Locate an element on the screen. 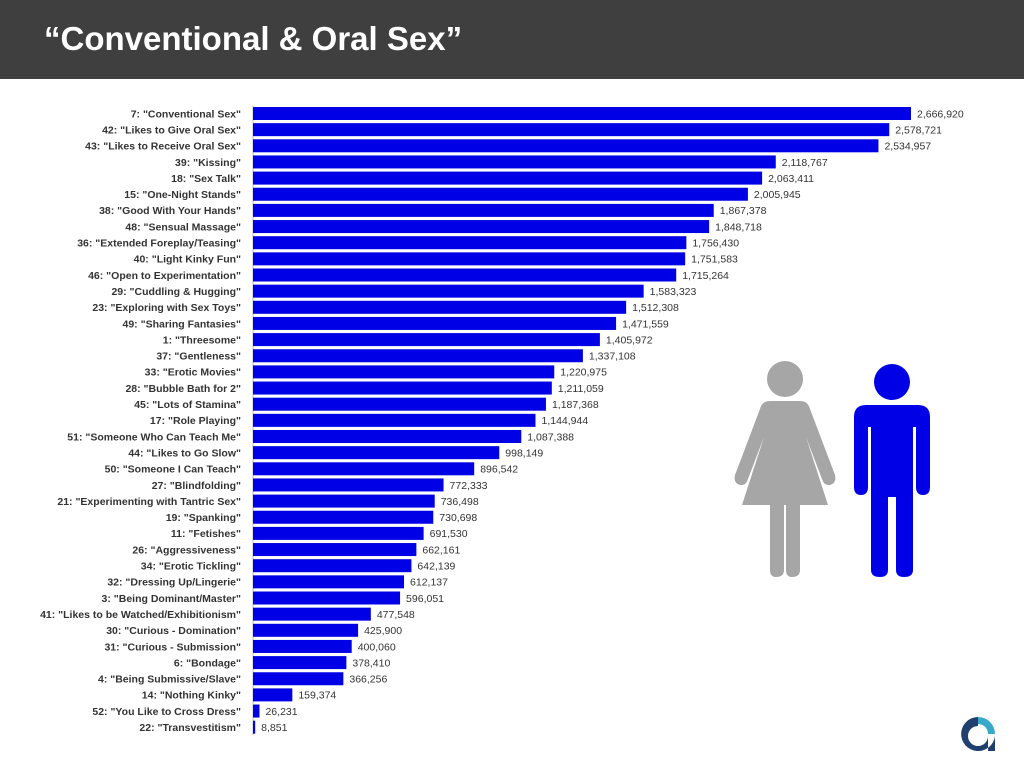 This screenshot has width=1024, height=768. value-label: 1,867,378 is located at coordinates (743, 211).